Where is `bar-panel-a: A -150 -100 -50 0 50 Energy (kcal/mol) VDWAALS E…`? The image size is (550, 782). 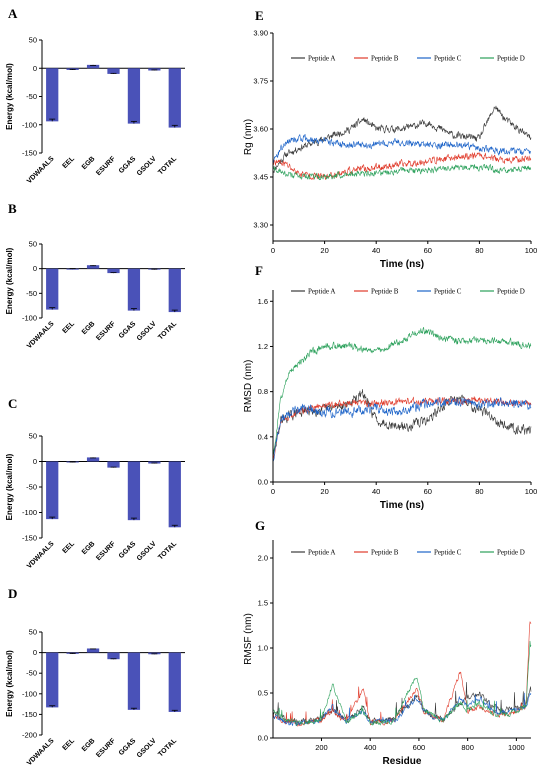
bar-panel-a: A -150 -100 -50 0 50 Energy (kcal/mol) VDWAALS E… is located at coordinates (95, 95).